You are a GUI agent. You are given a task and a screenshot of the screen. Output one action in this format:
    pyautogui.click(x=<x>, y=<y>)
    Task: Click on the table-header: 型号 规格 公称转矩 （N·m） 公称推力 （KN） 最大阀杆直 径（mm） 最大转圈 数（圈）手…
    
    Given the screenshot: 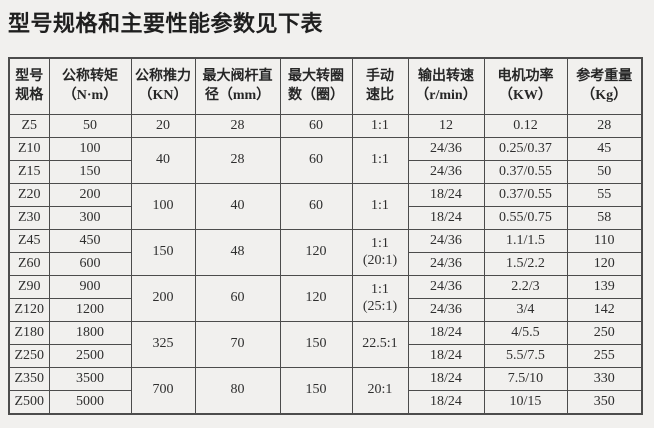 What is the action you would take?
    pyautogui.click(x=325, y=86)
    